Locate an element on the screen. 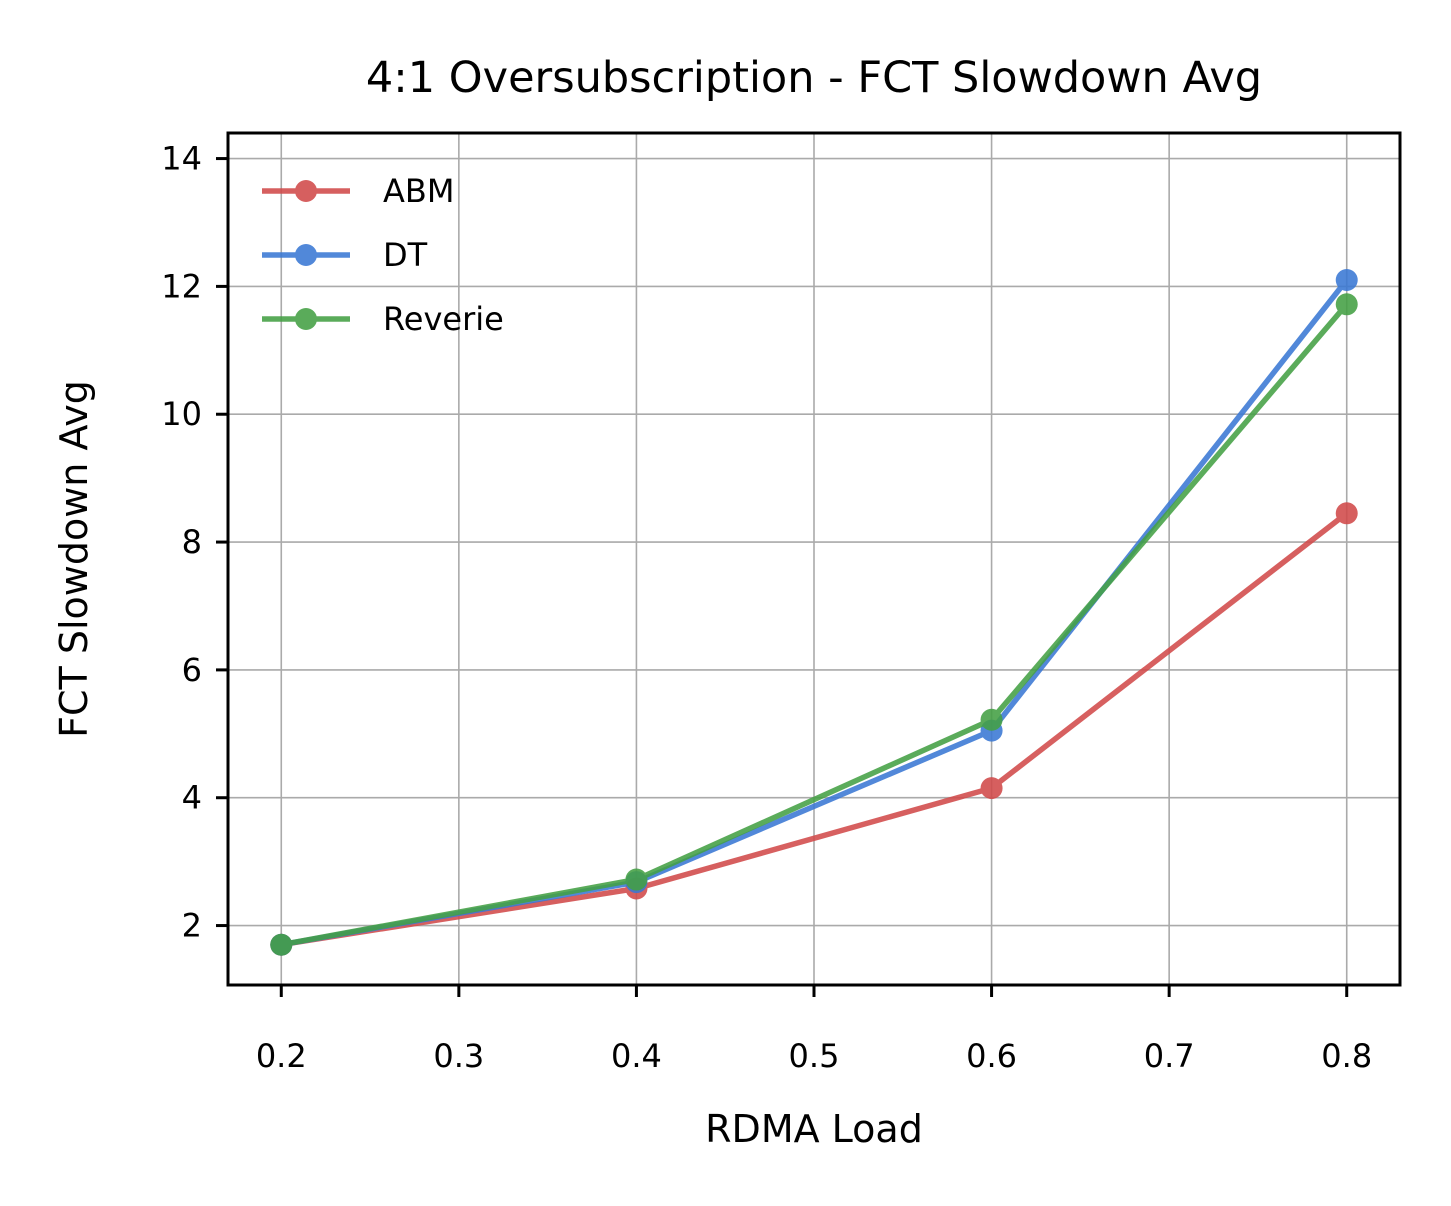 The height and width of the screenshot is (1206, 1451). y-tick-label: 2 is located at coordinates (192, 926).